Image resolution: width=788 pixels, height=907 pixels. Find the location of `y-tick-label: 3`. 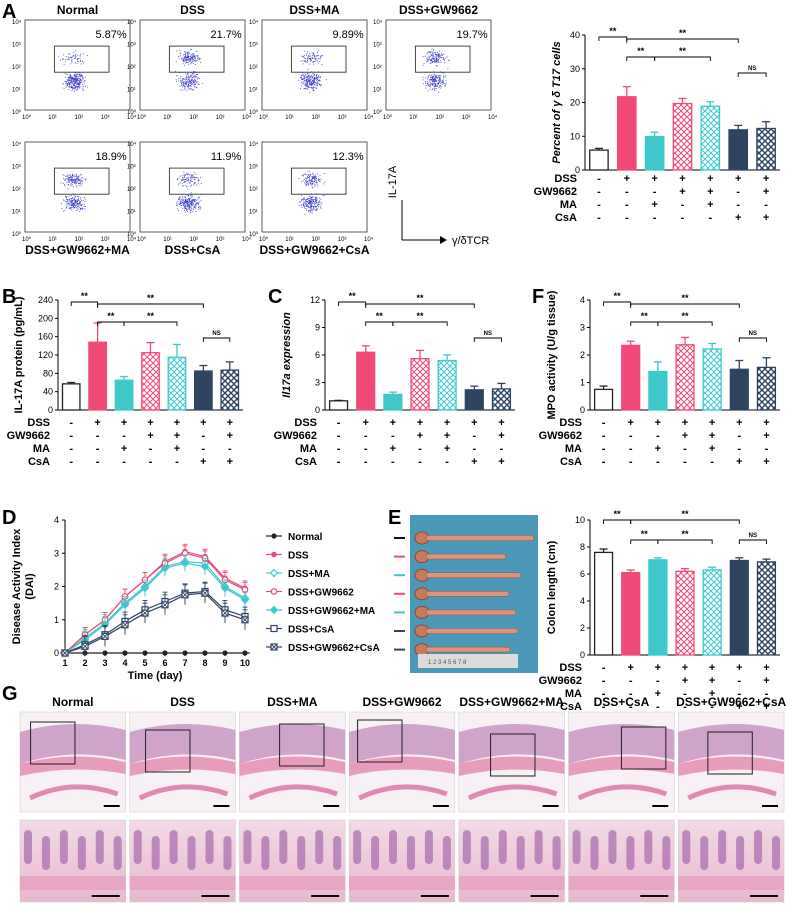

y-tick-label: 3 is located at coordinates (56, 553).